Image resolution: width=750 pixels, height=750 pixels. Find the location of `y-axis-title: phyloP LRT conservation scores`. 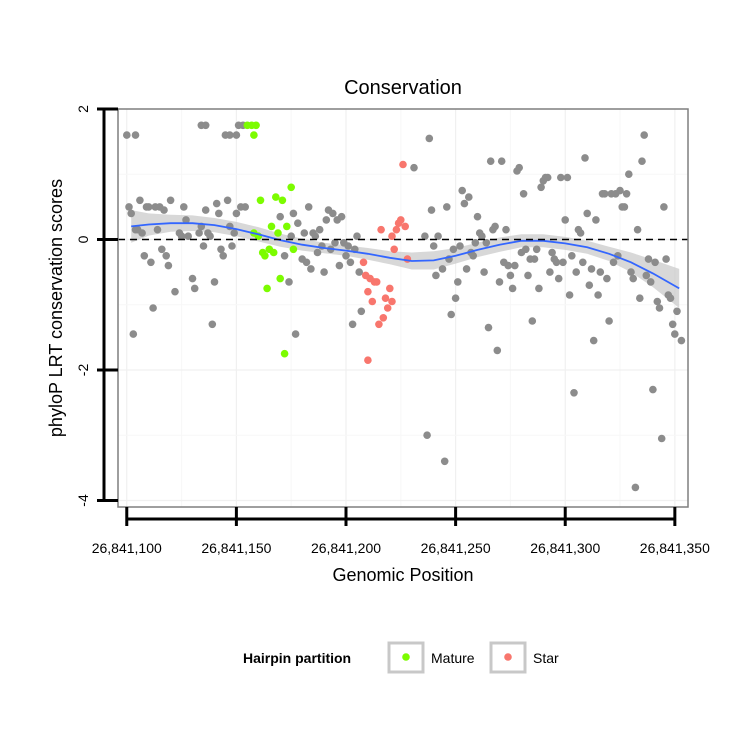

y-axis-title: phyloP LRT conservation scores is located at coordinates (56, 308).